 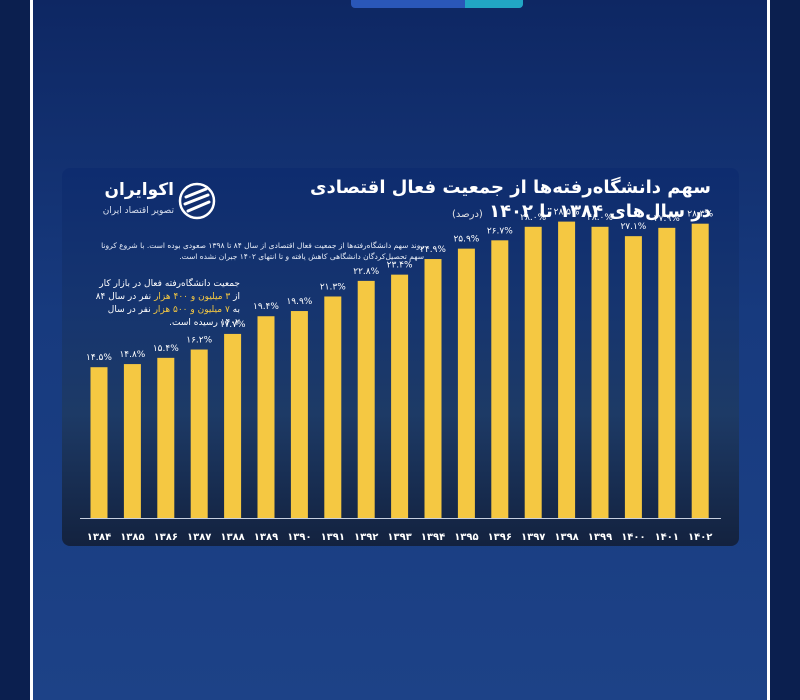 What do you see at coordinates (700, 537) in the screenshot?
I see `x-tick-label: ۱۴۰۲` at bounding box center [700, 537].